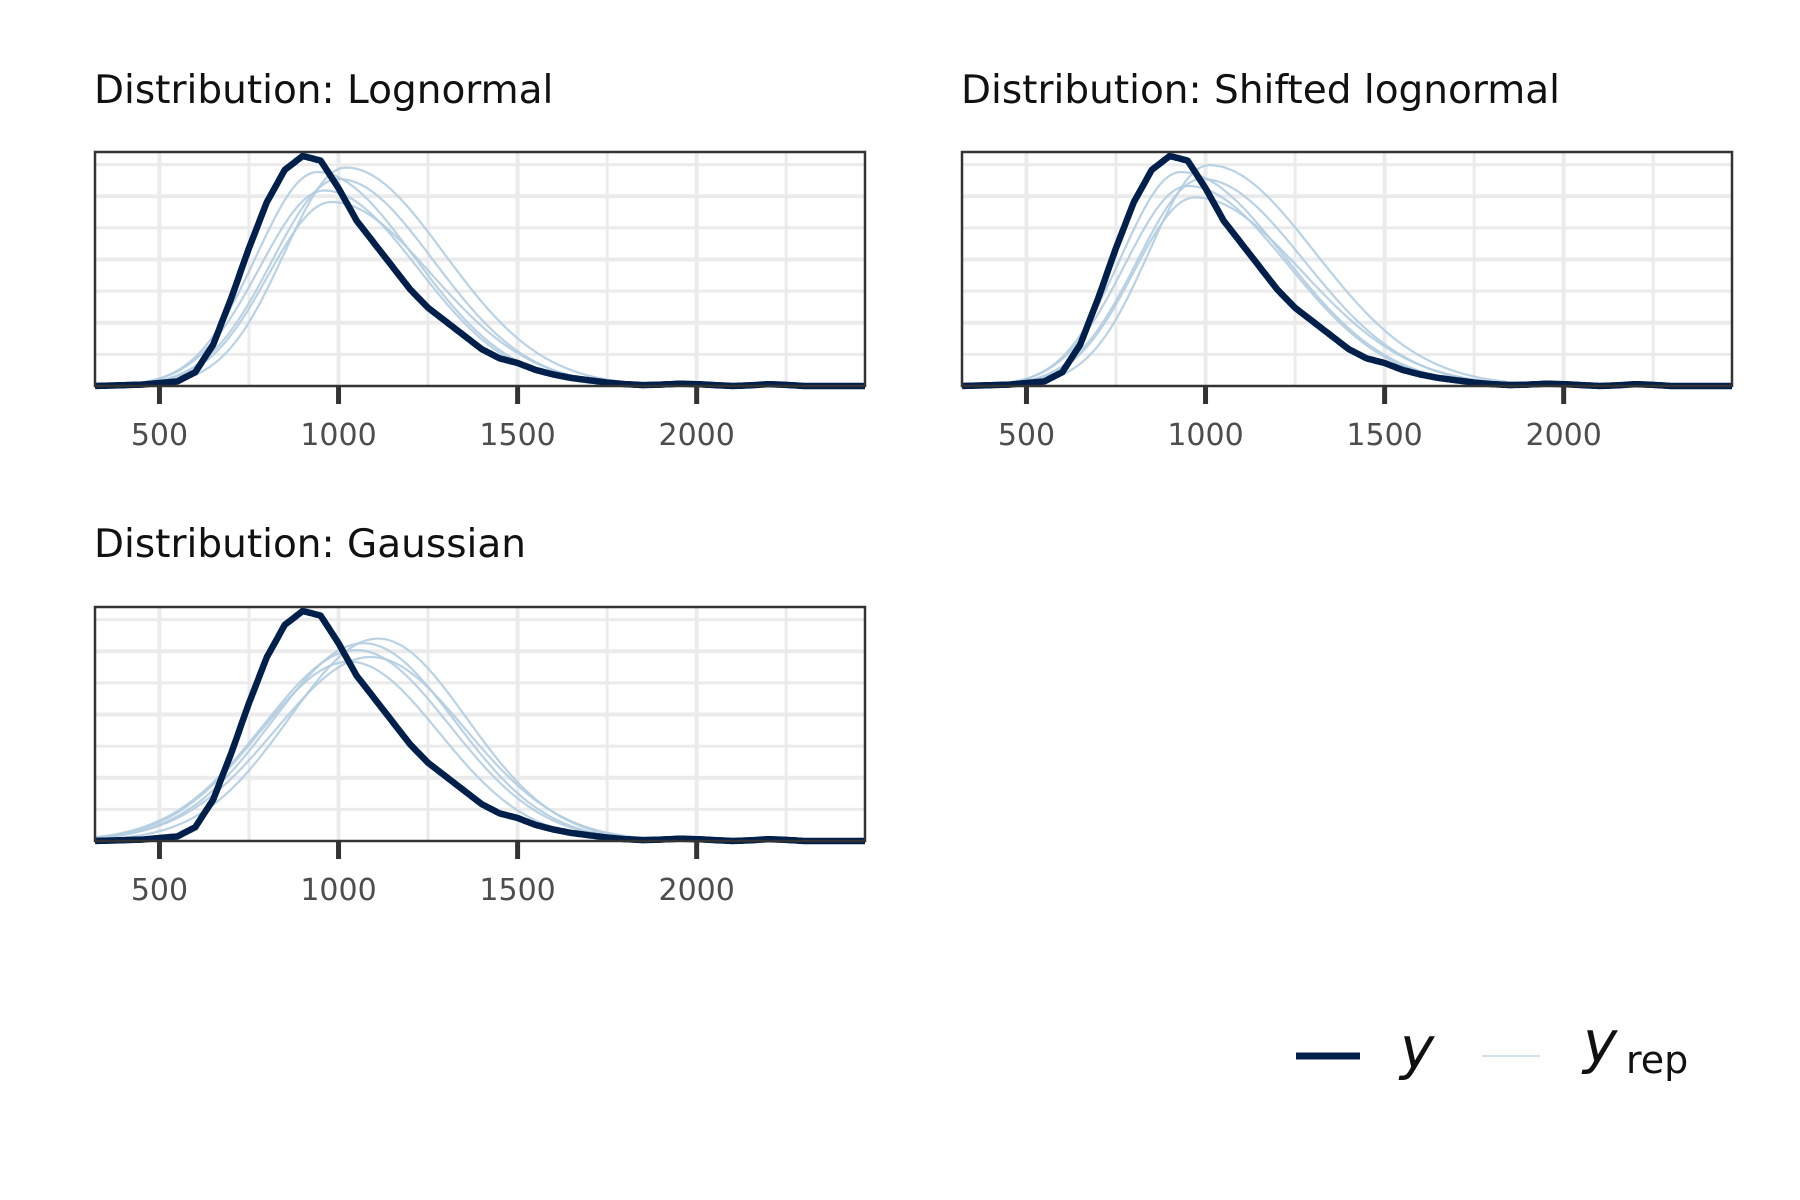 The width and height of the screenshot is (1800, 1200). What do you see at coordinates (1260, 90) in the screenshot?
I see `panel-title: Distribution: Shifted lognormal` at bounding box center [1260, 90].